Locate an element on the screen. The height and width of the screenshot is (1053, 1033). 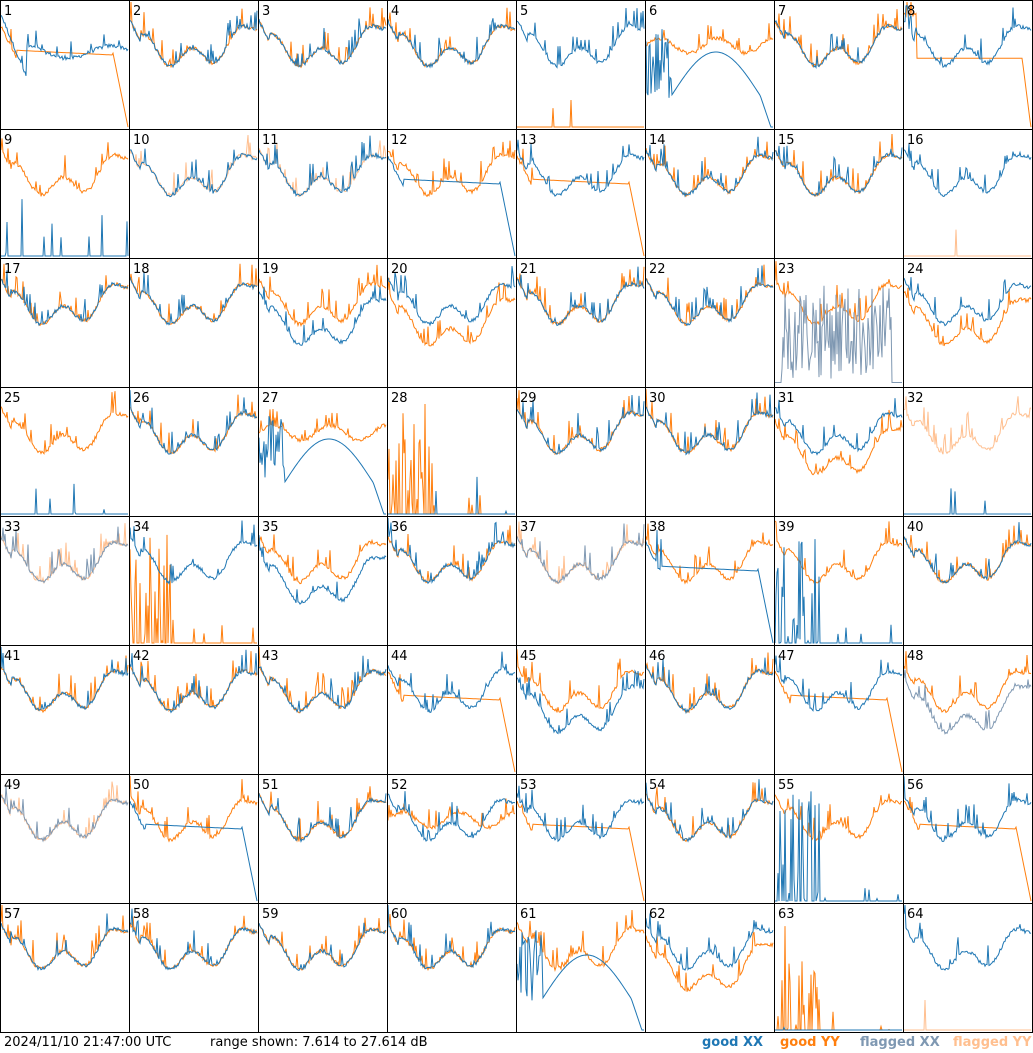
panel-2: 2 is located at coordinates (194, 65).